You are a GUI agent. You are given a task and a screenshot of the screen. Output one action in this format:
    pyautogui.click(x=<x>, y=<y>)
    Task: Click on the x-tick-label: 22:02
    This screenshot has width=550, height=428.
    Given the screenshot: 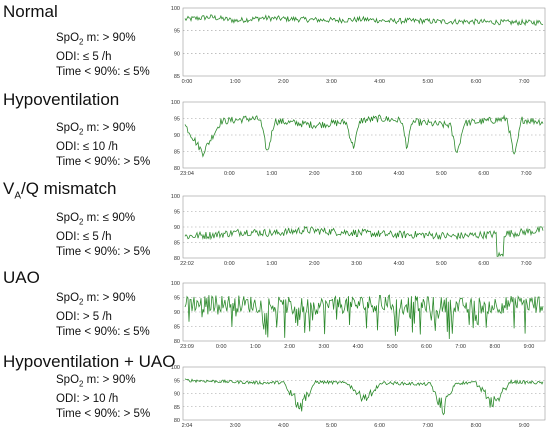 What is the action you would take?
    pyautogui.click(x=187, y=264)
    